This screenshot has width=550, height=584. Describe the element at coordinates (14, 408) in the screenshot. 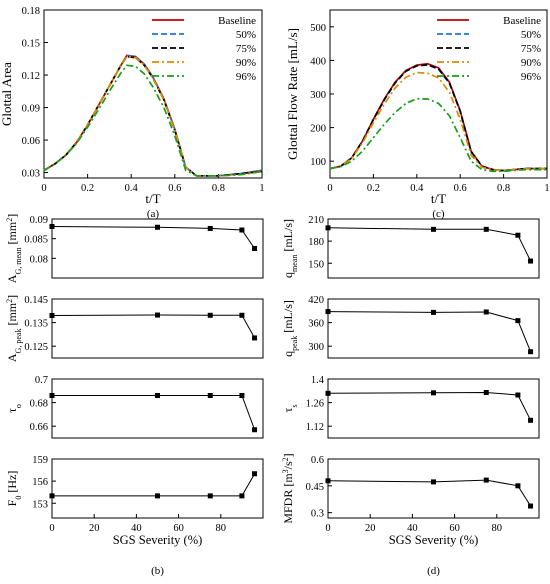

I see `y-axis-label: τo` at that location.